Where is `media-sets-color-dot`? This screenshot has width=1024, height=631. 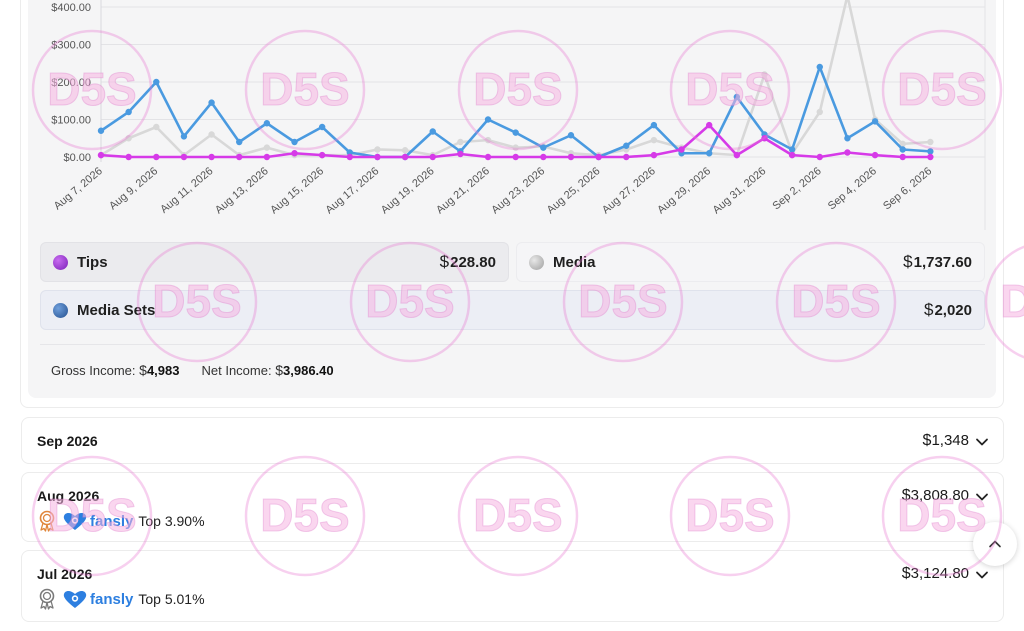
media-sets-color-dot is located at coordinates (60, 310).